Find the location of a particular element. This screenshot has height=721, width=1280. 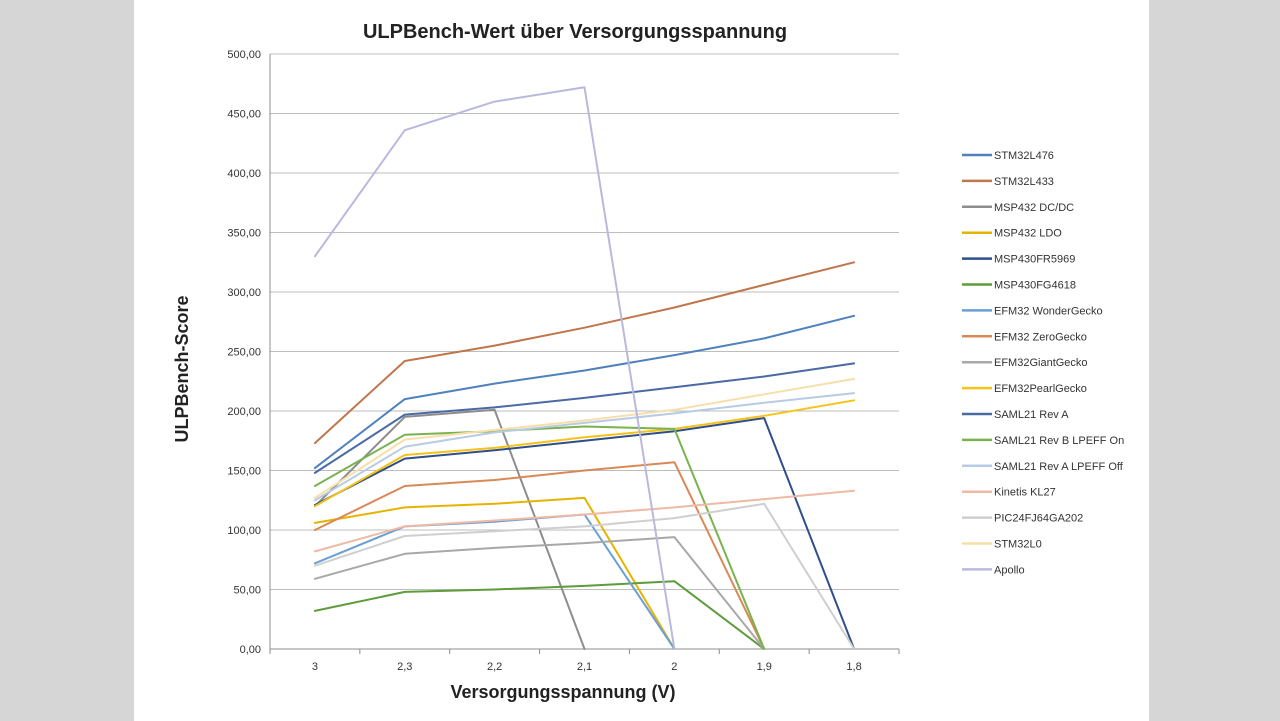

x-axis-ticks: 3 2,3 2,2 2,1 2 1,9 1,8 is located at coordinates (587, 667).